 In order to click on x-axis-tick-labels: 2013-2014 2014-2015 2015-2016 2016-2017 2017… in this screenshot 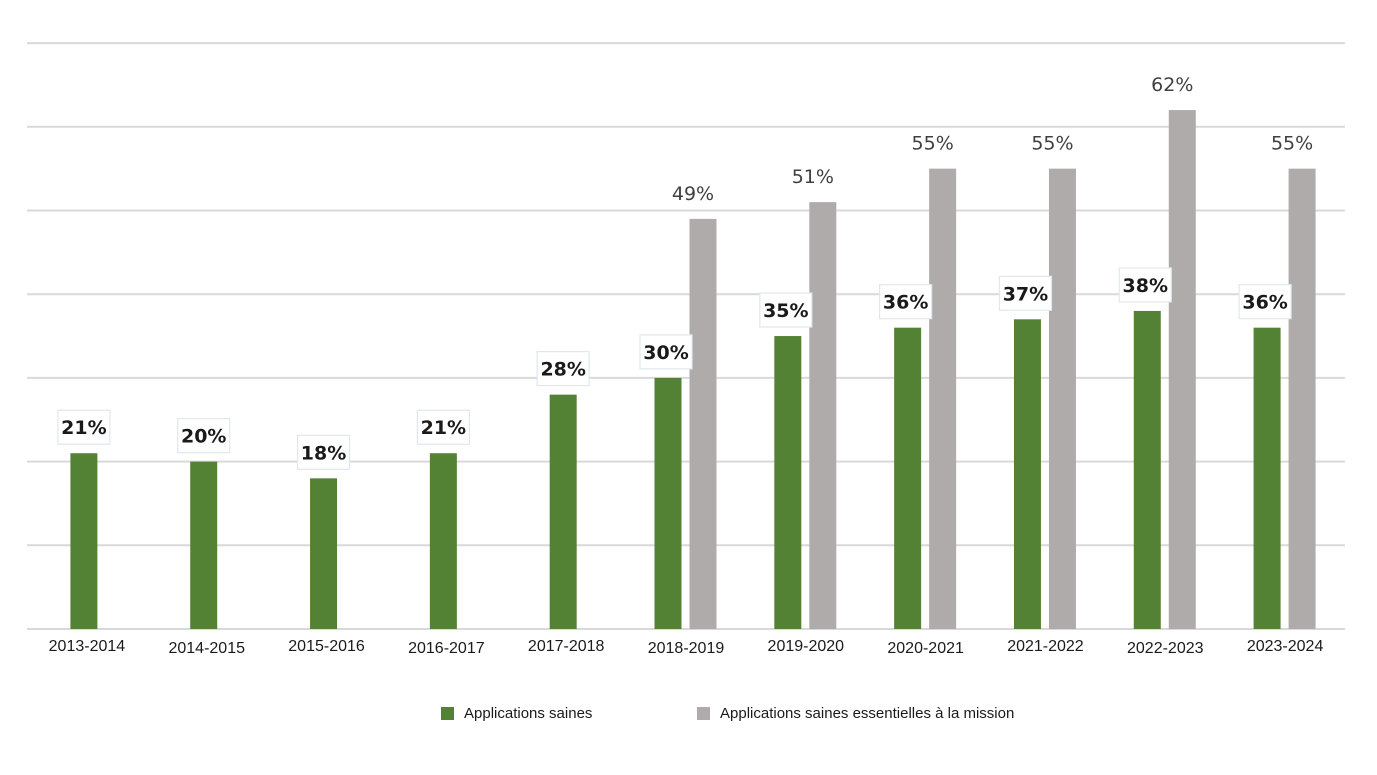, I will do `click(686, 647)`.